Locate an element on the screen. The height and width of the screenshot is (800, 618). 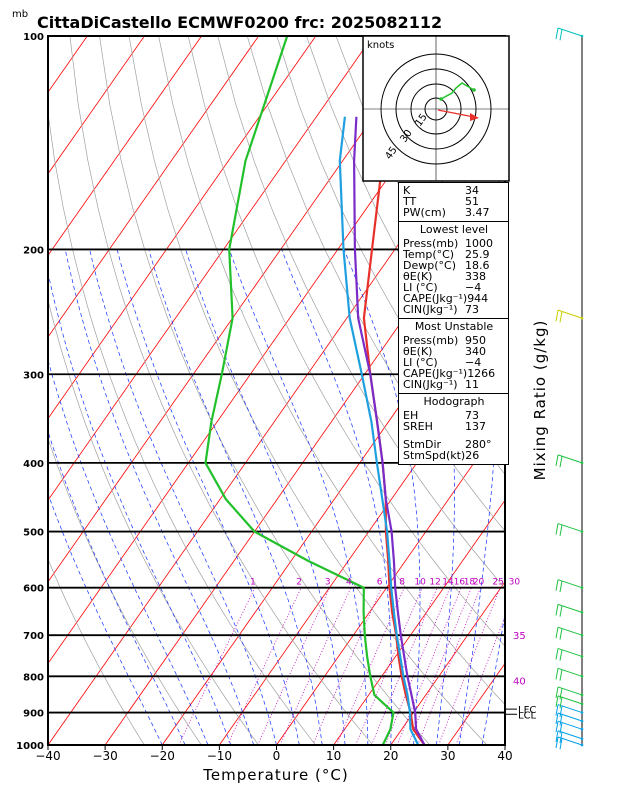
index-label: θE(K) is located at coordinates (418, 351).